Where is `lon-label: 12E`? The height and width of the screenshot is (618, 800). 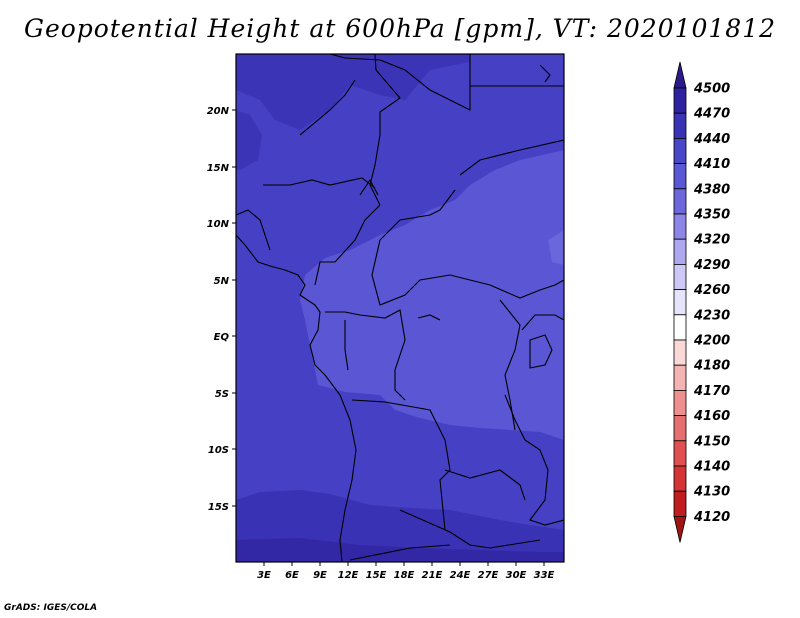 lon-label: 12E is located at coordinates (348, 575).